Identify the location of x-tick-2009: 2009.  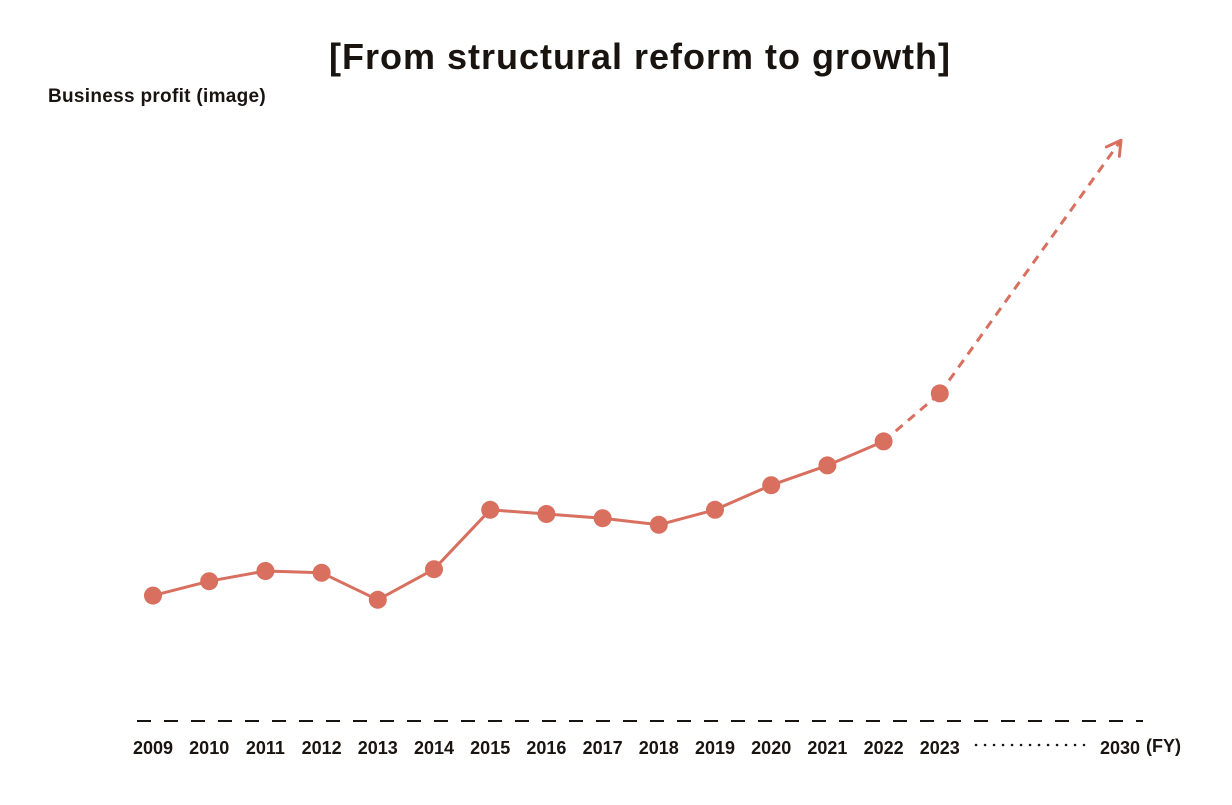
(153, 748).